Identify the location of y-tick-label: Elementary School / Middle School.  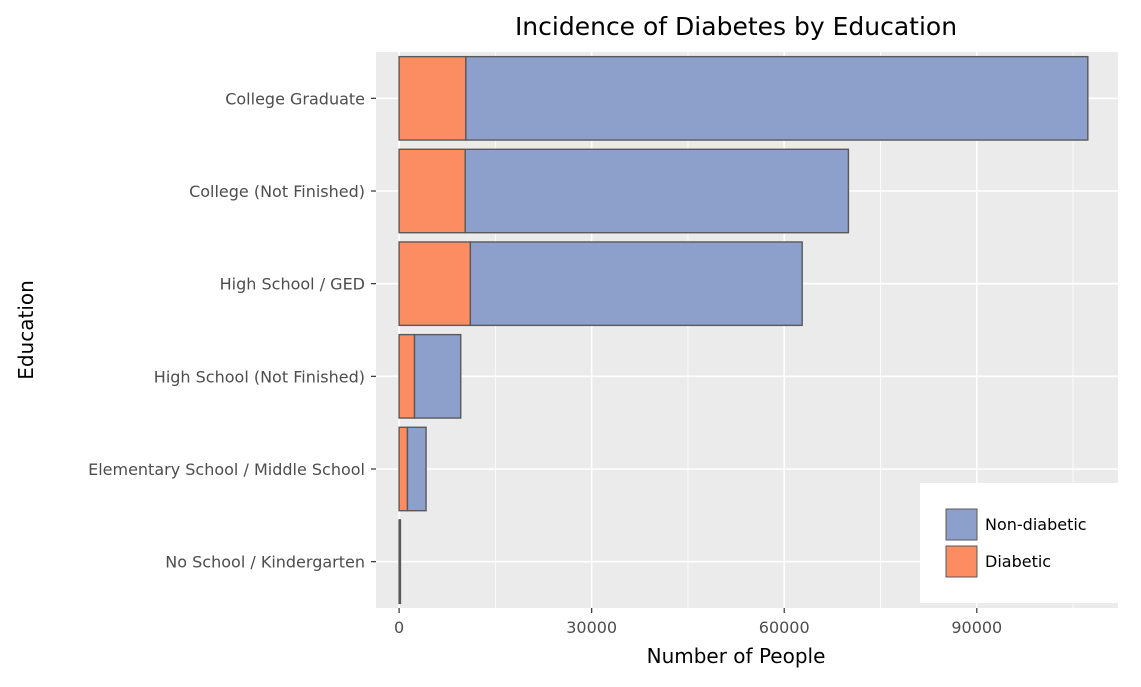
(226, 469).